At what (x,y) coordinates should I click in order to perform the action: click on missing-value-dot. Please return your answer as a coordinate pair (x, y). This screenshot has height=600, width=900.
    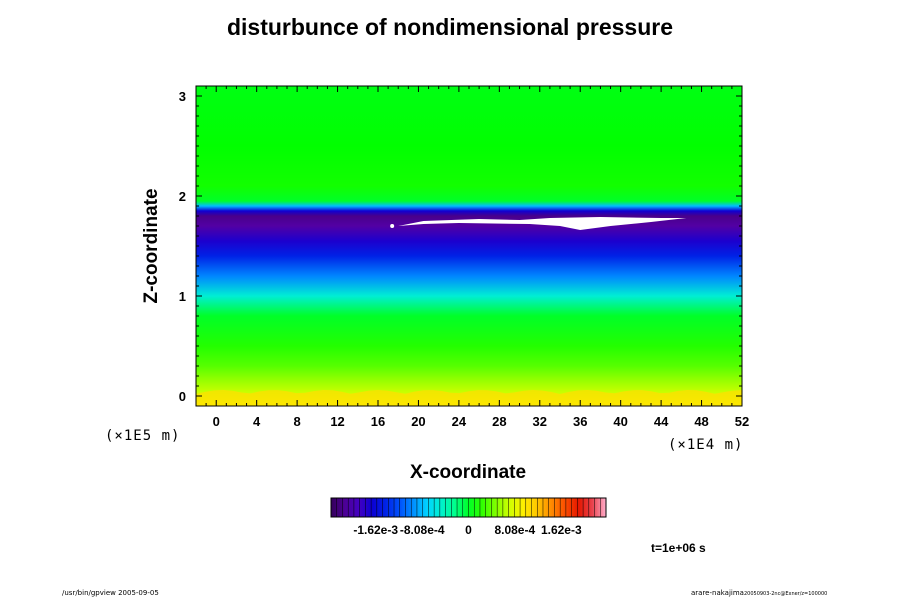
    Looking at the image, I should click on (392, 226).